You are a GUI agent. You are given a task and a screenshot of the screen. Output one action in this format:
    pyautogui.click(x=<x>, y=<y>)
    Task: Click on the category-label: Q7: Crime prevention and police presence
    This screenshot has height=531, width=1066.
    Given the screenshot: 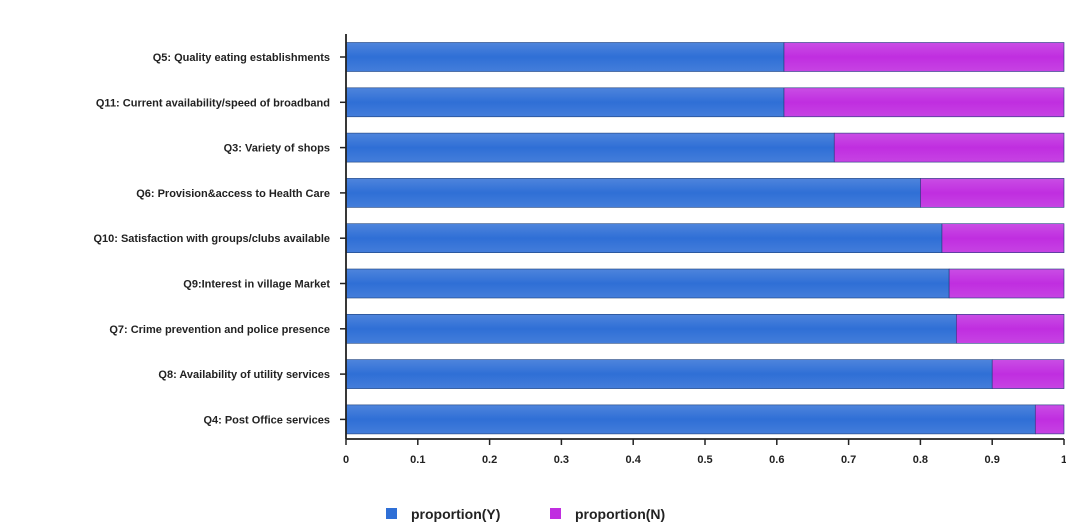 What is the action you would take?
    pyautogui.click(x=219, y=330)
    